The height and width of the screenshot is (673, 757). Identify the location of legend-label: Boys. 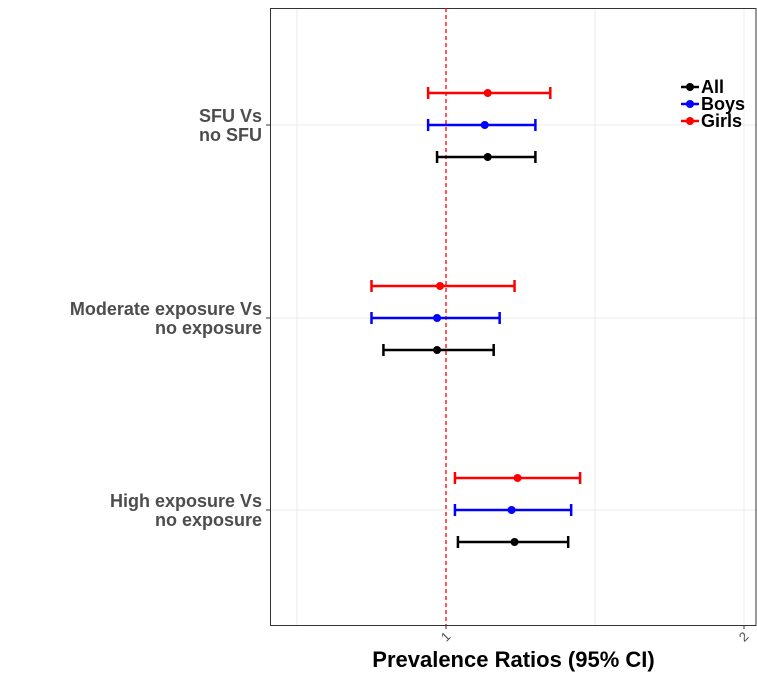
(723, 104).